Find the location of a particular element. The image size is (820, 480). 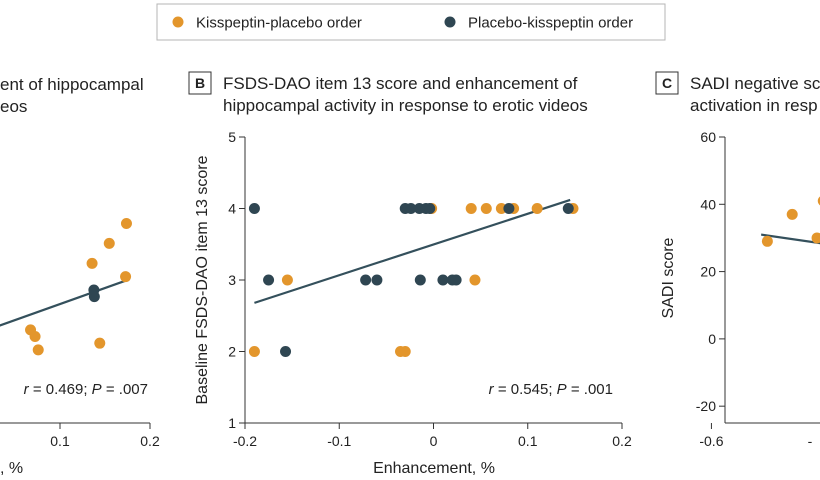

panel-a-fit-line is located at coordinates (63, 303).